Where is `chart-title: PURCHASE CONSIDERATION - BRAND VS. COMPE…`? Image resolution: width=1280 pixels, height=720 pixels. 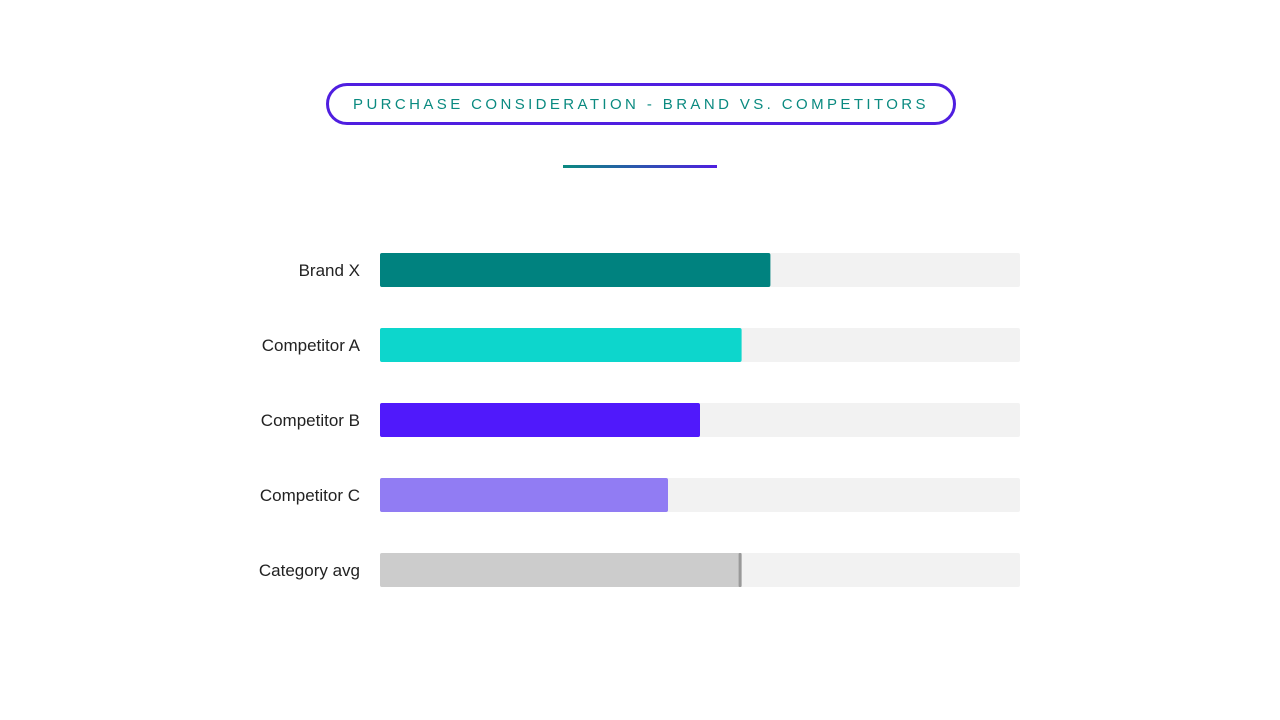 chart-title: PURCHASE CONSIDERATION - BRAND VS. COMPE… is located at coordinates (641, 104).